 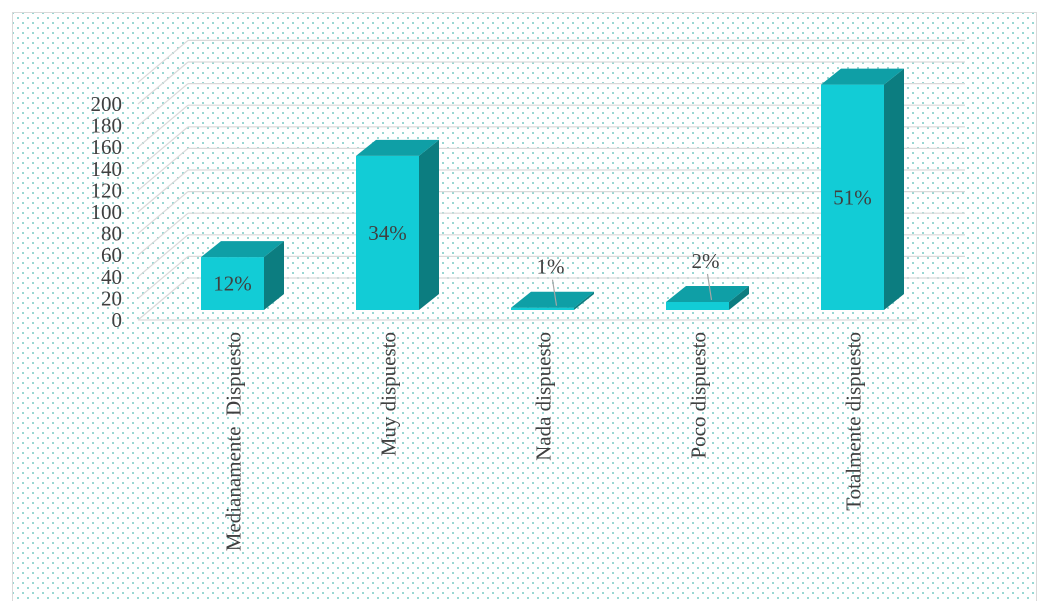 I want to click on y-tick-label: 200, so click(x=107, y=104).